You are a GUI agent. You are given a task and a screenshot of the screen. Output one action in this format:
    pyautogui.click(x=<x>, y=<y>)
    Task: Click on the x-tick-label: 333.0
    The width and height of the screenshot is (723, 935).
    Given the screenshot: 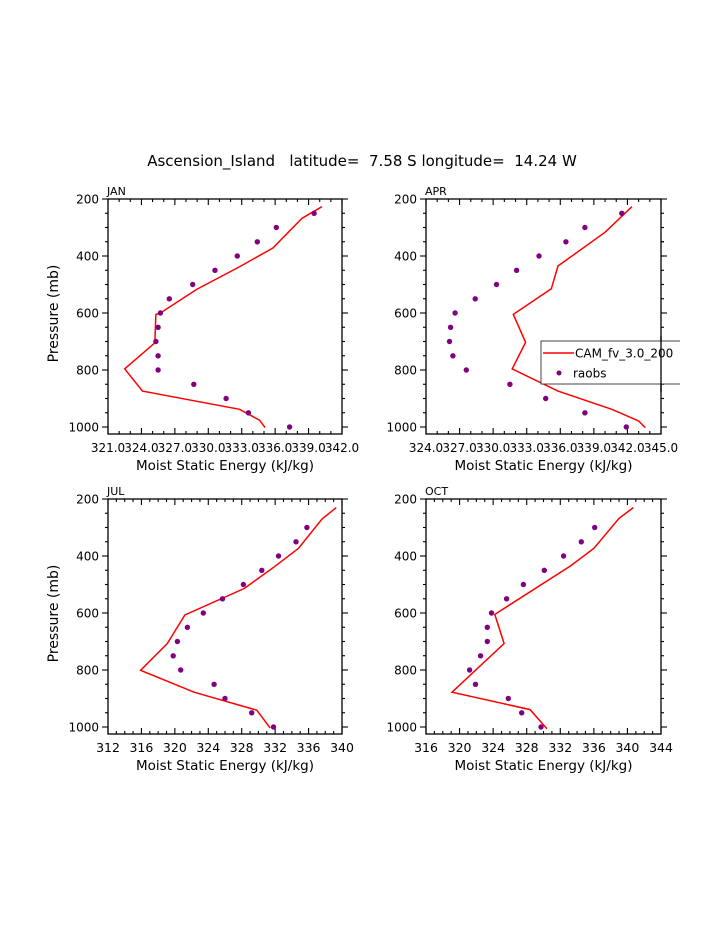 What is the action you would take?
    pyautogui.click(x=527, y=448)
    